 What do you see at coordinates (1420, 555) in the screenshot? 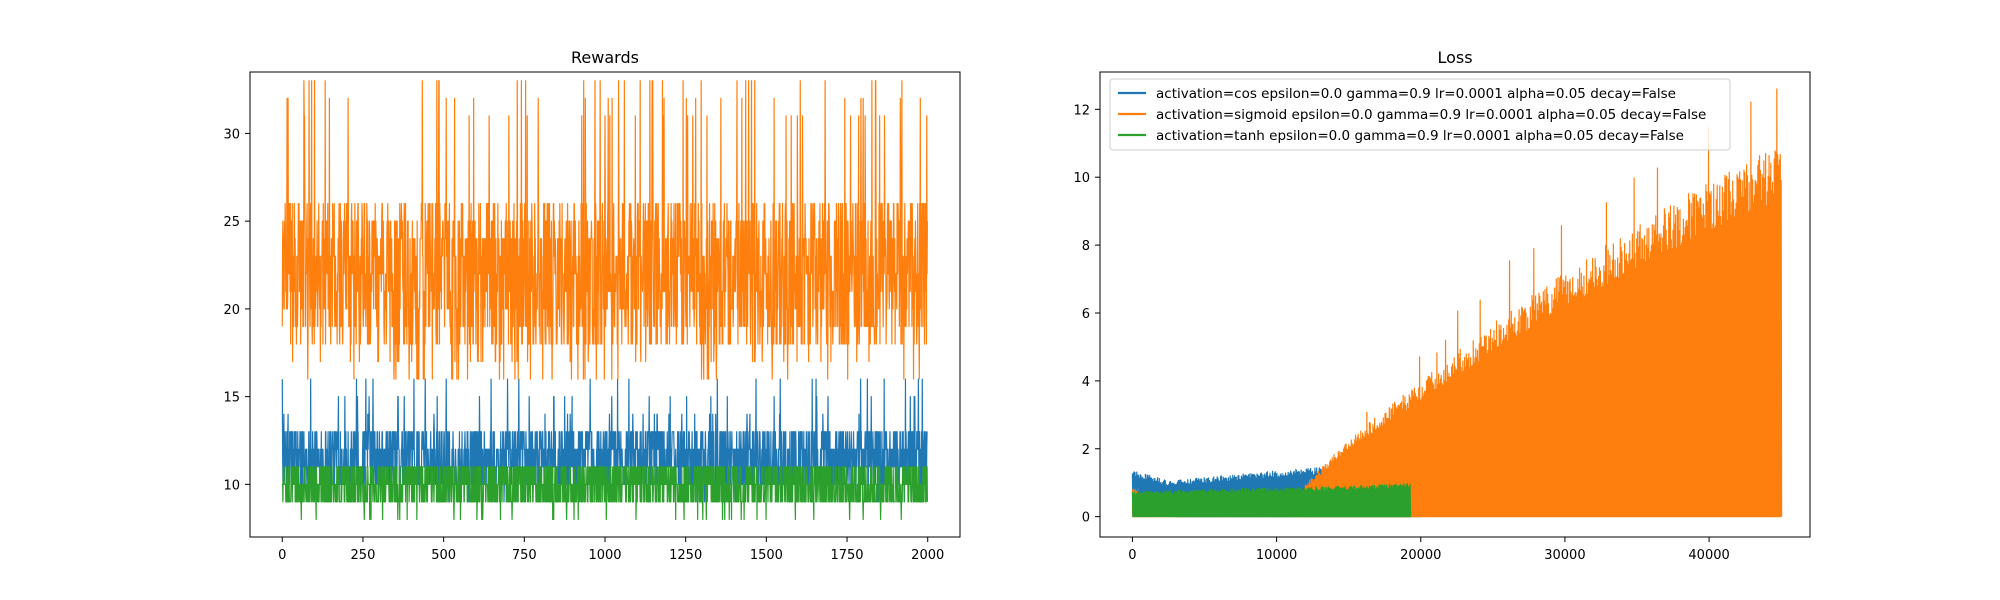
I see `x-tick-label: 20000` at bounding box center [1420, 555].